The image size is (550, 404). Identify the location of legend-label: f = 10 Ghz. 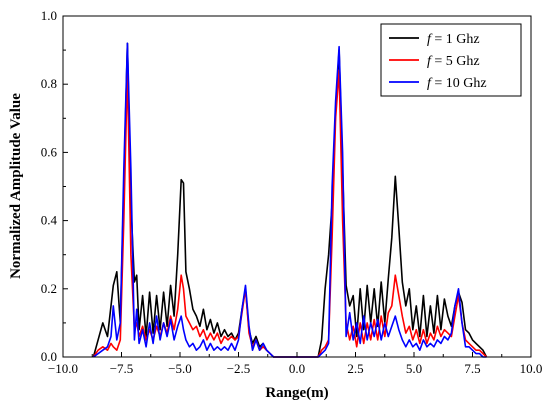
(457, 83).